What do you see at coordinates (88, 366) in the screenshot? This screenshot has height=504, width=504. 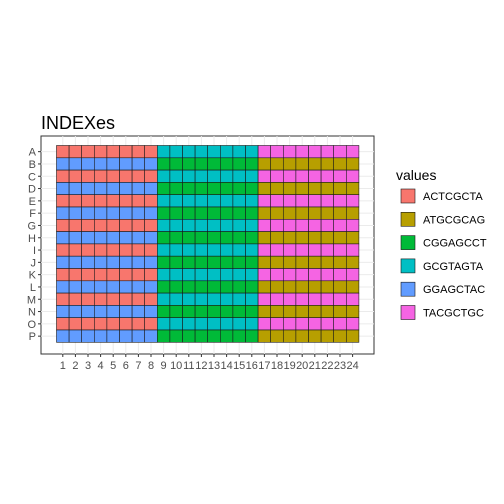 I see `x-tick-label: 3` at bounding box center [88, 366].